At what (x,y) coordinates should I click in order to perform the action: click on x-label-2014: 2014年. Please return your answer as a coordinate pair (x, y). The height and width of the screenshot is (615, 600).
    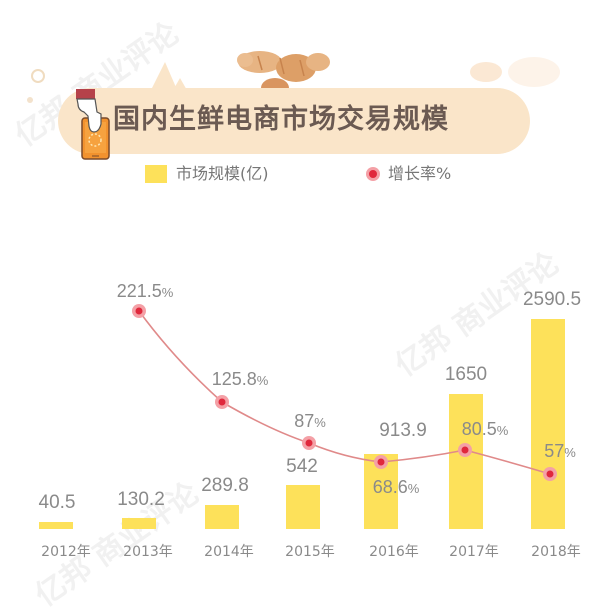
    Looking at the image, I should click on (229, 552).